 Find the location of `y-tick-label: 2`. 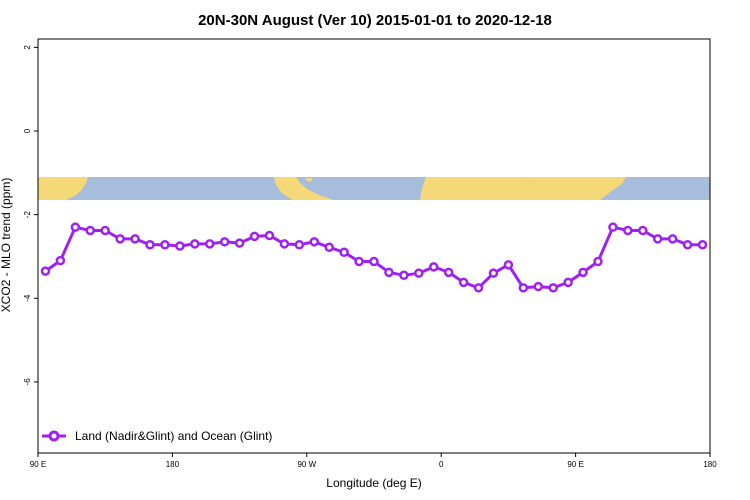

y-tick-label: 2 is located at coordinates (27, 47).